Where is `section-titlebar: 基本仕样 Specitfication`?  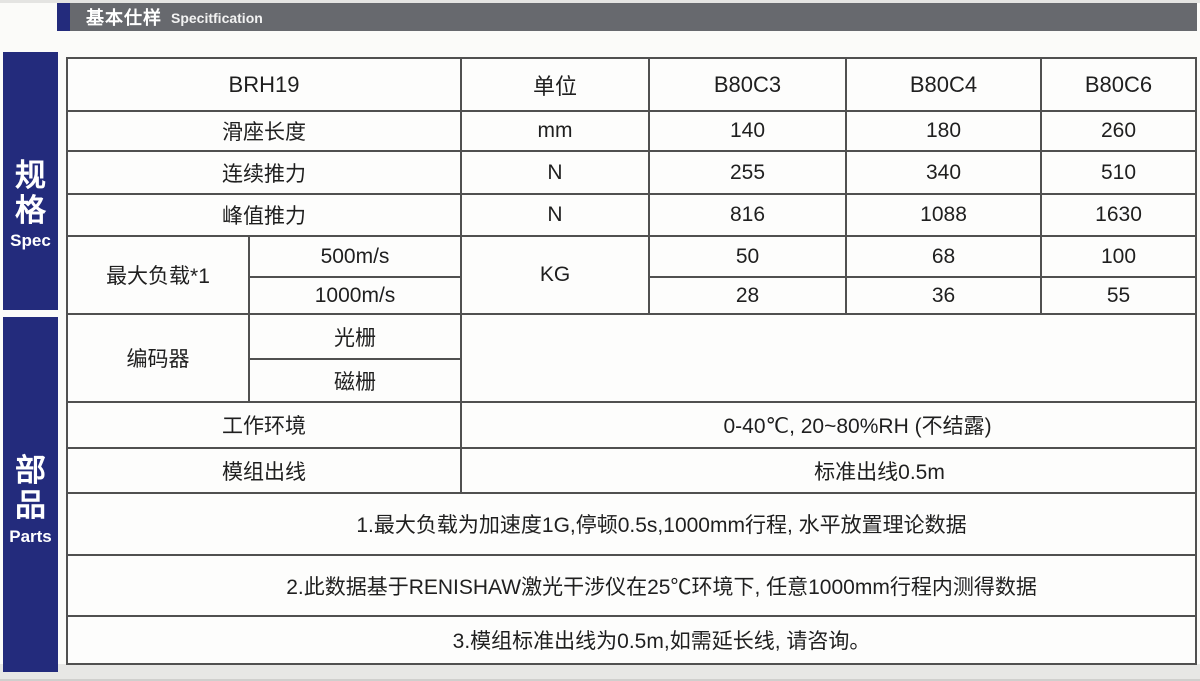 section-titlebar: 基本仕样 Specitfication is located at coordinates (633, 17).